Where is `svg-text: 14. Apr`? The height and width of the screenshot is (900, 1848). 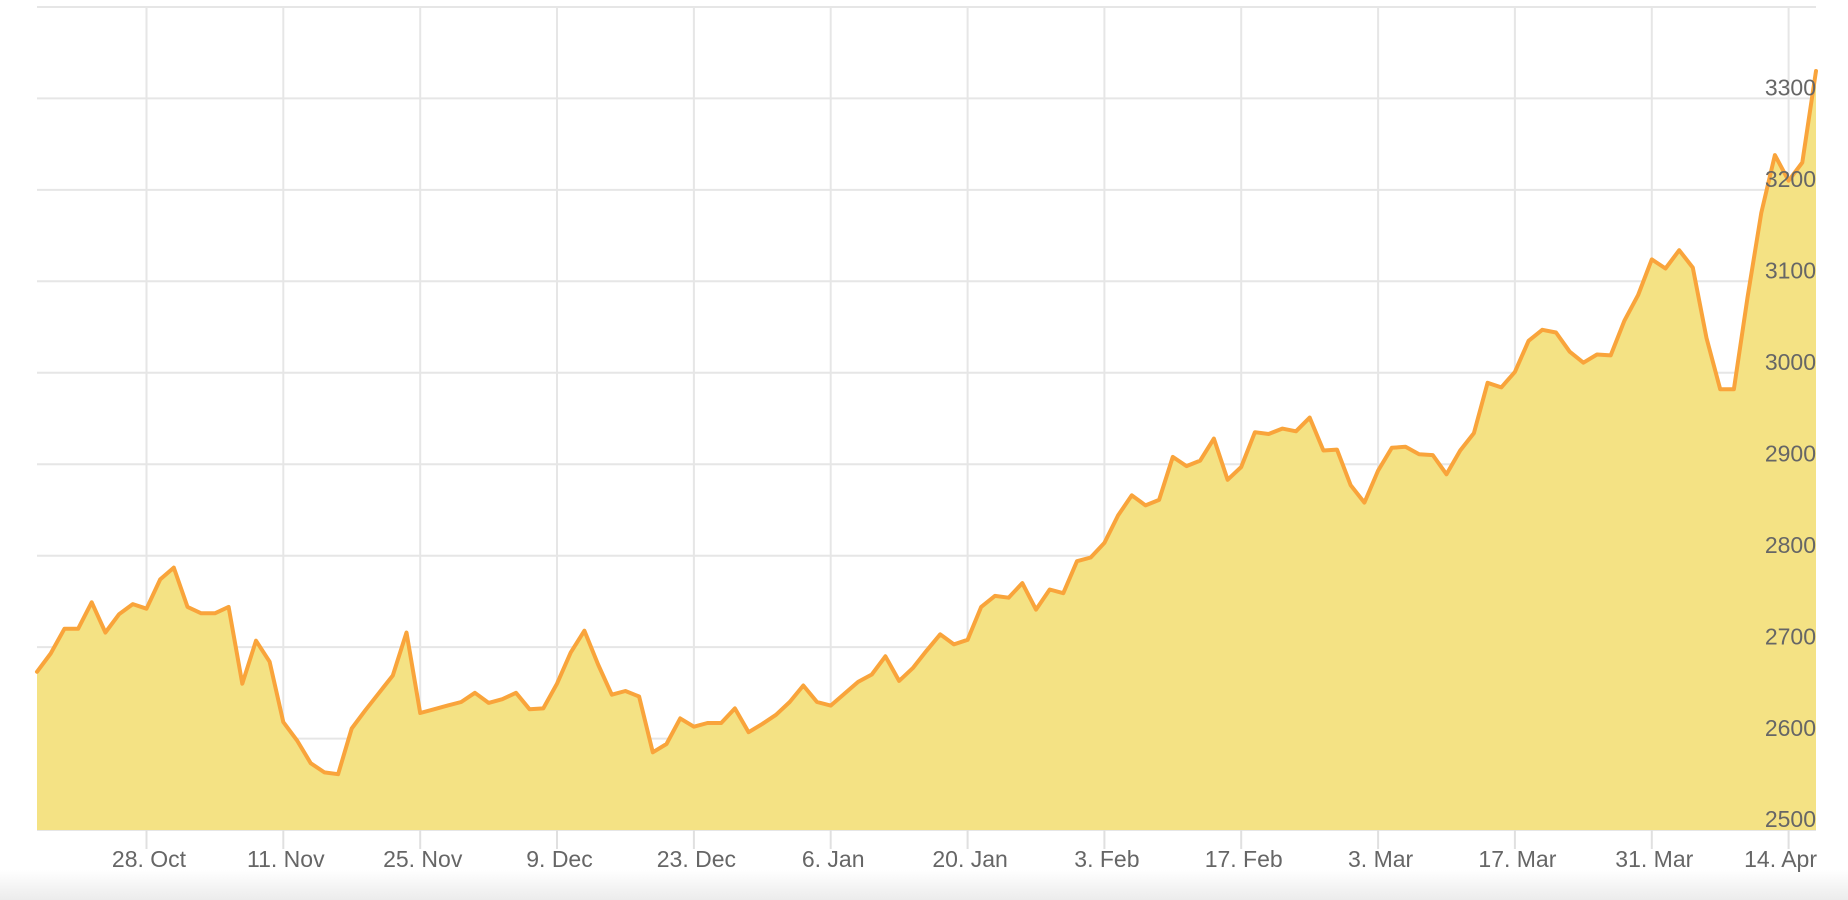
svg-text: 14. Apr is located at coordinates (1780, 859).